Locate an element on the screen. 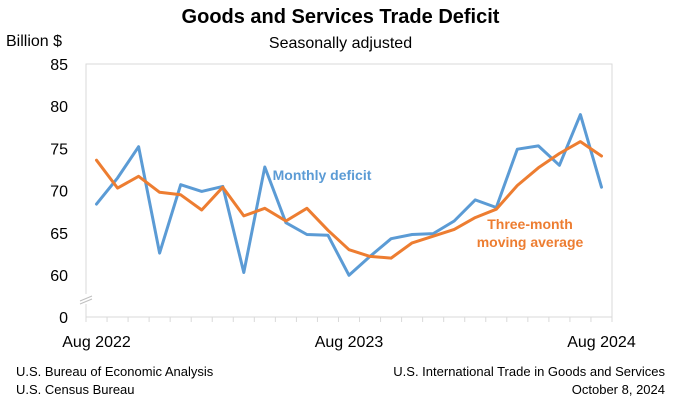  footer-source-bea: U.S. Bureau of Economic Analysis is located at coordinates (115, 371).